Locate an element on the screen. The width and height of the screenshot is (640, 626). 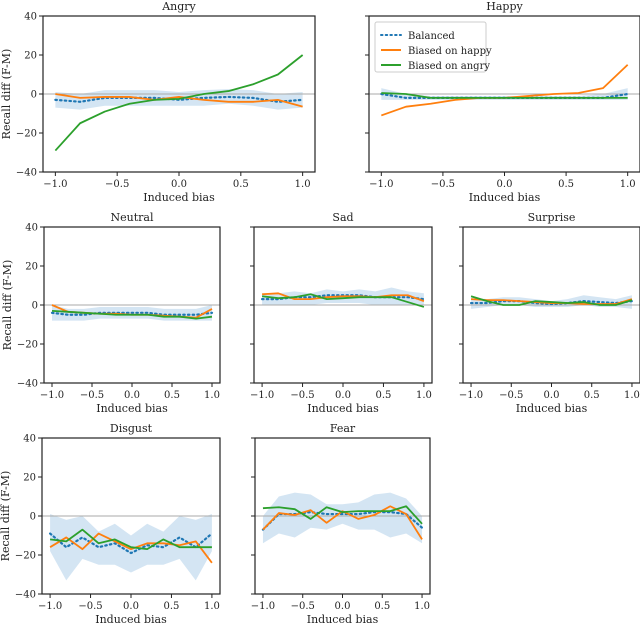
balanced-confidence-band is located at coordinates (342, 518).